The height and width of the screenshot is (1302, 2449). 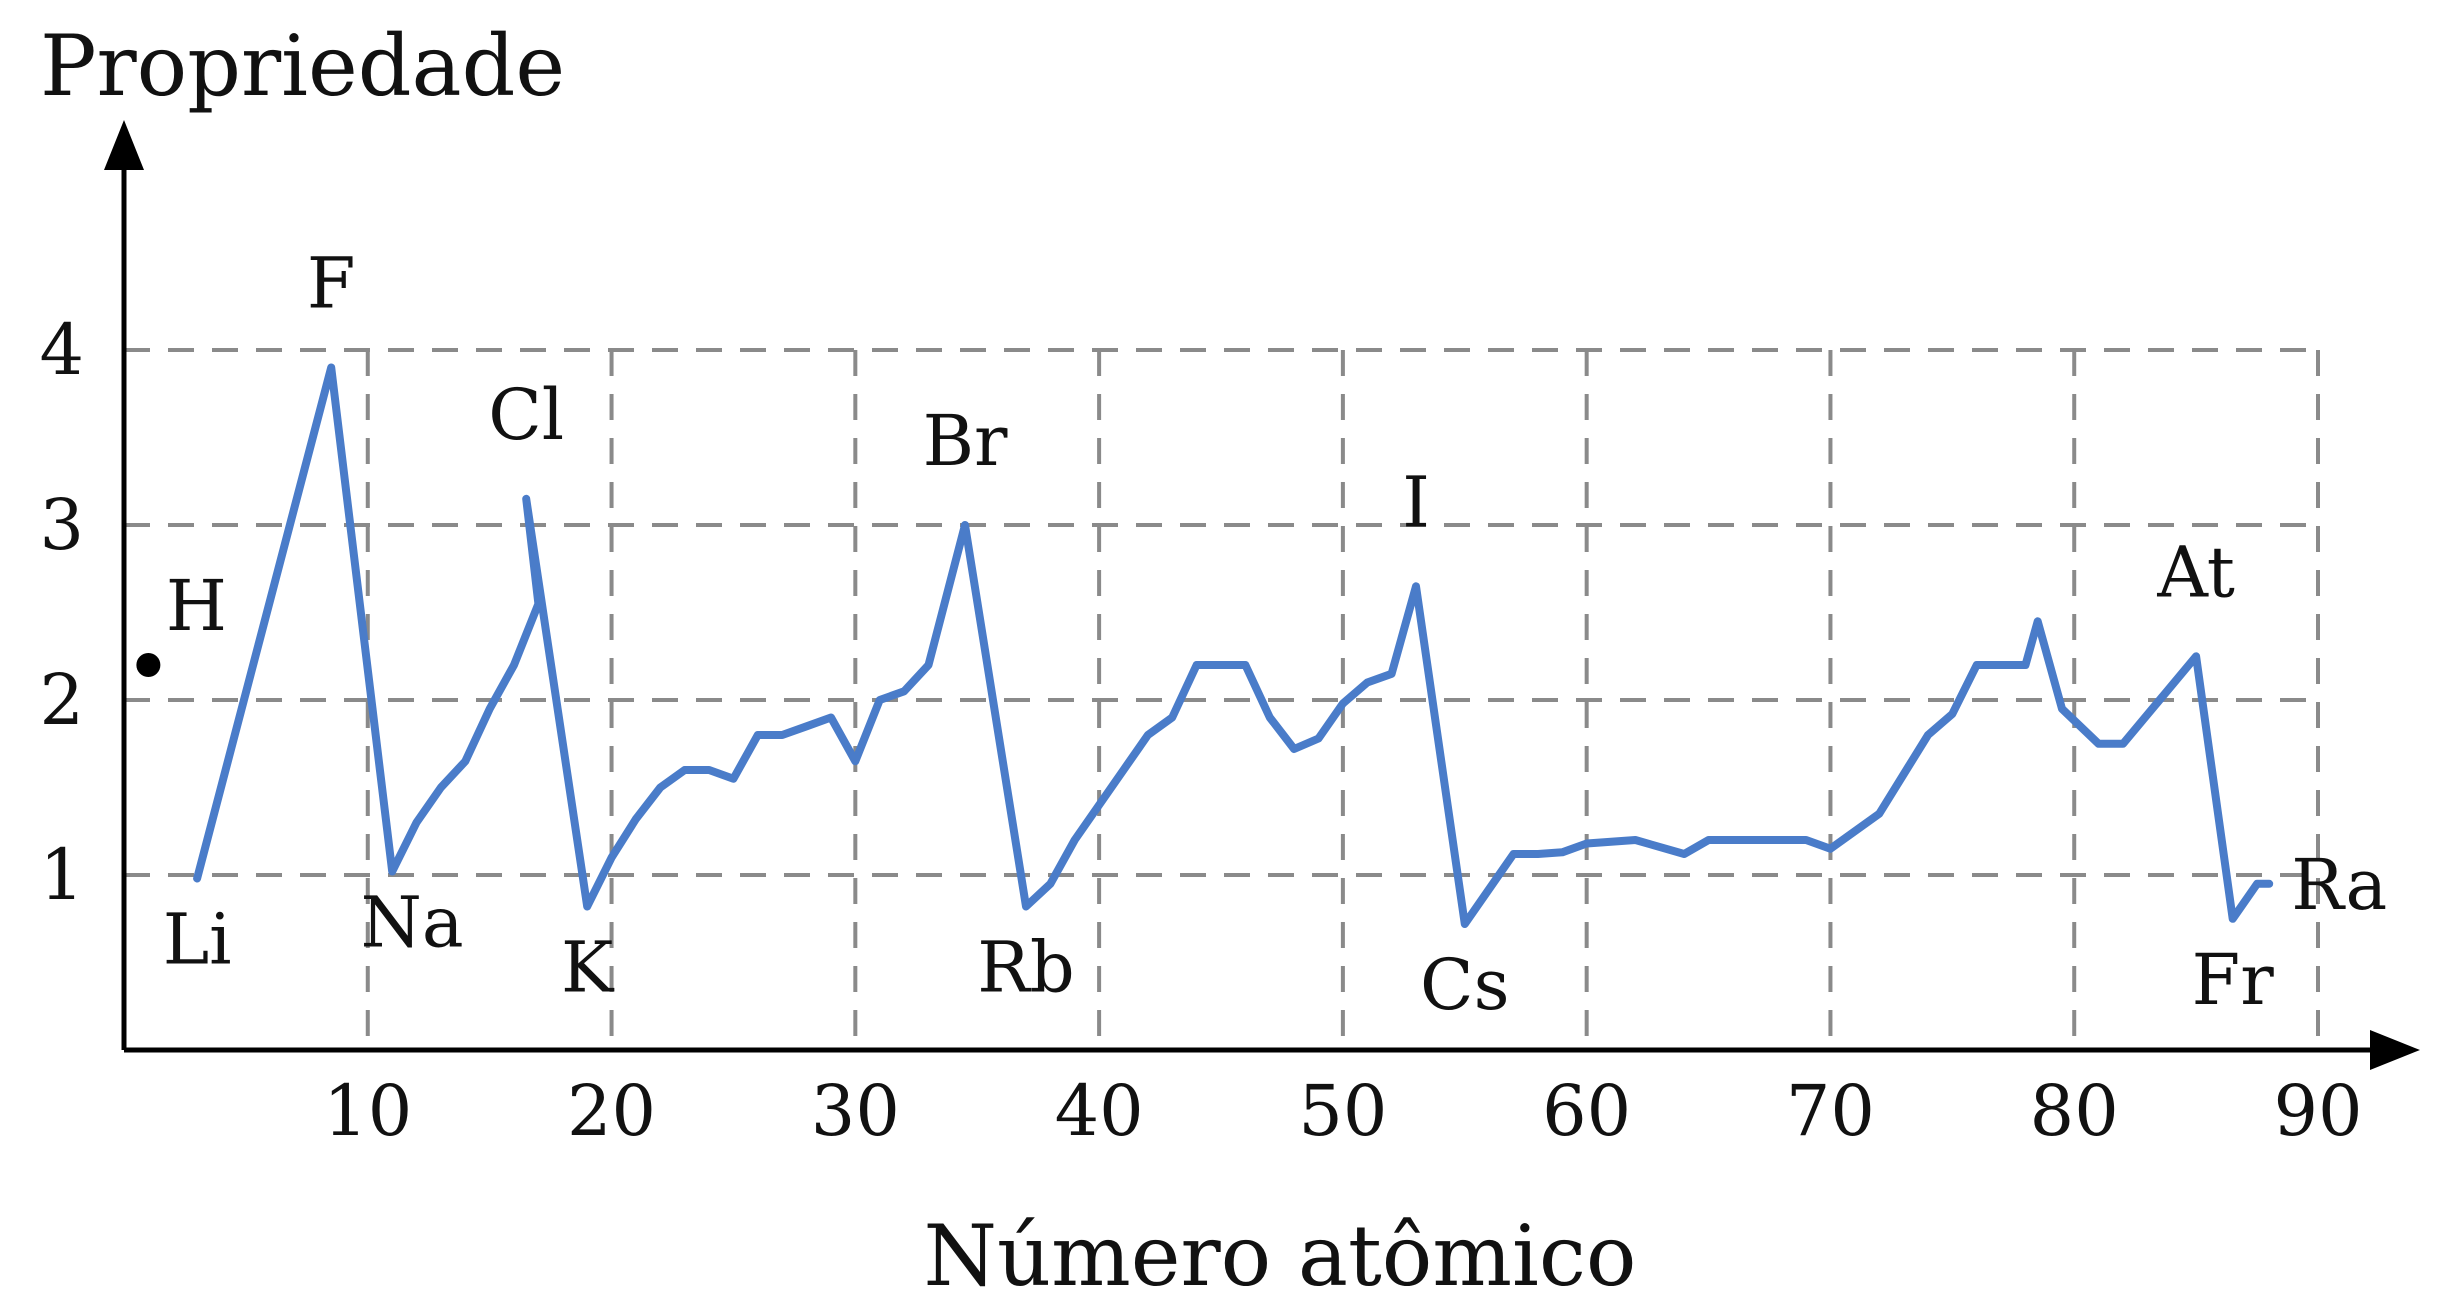 What do you see at coordinates (588, 968) in the screenshot?
I see `element-label-k: K` at bounding box center [588, 968].